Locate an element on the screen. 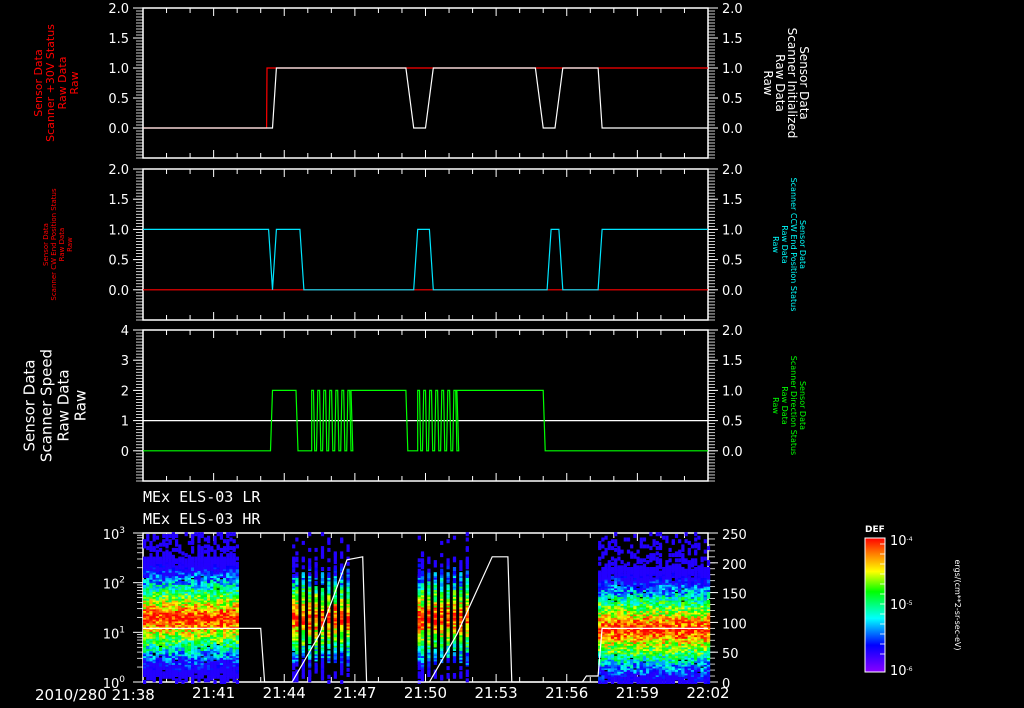  axis-label: 21:41 is located at coordinates (213, 693).